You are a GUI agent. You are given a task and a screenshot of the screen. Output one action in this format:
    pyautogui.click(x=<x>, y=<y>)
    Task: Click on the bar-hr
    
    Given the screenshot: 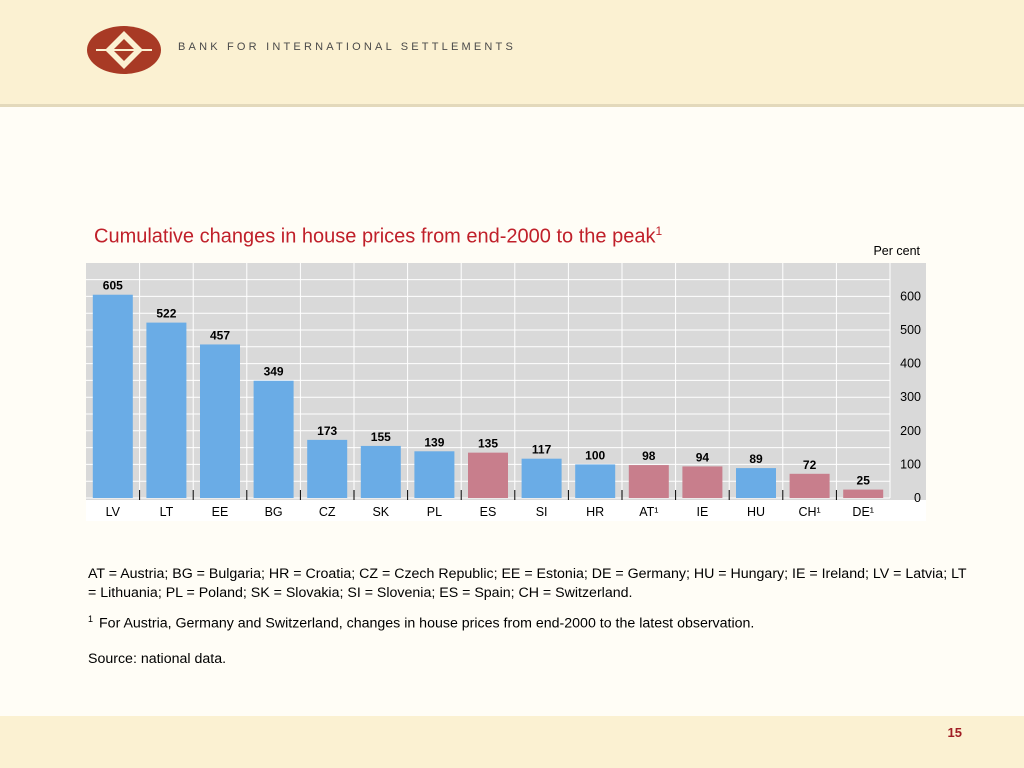 What is the action you would take?
    pyautogui.click(x=595, y=481)
    